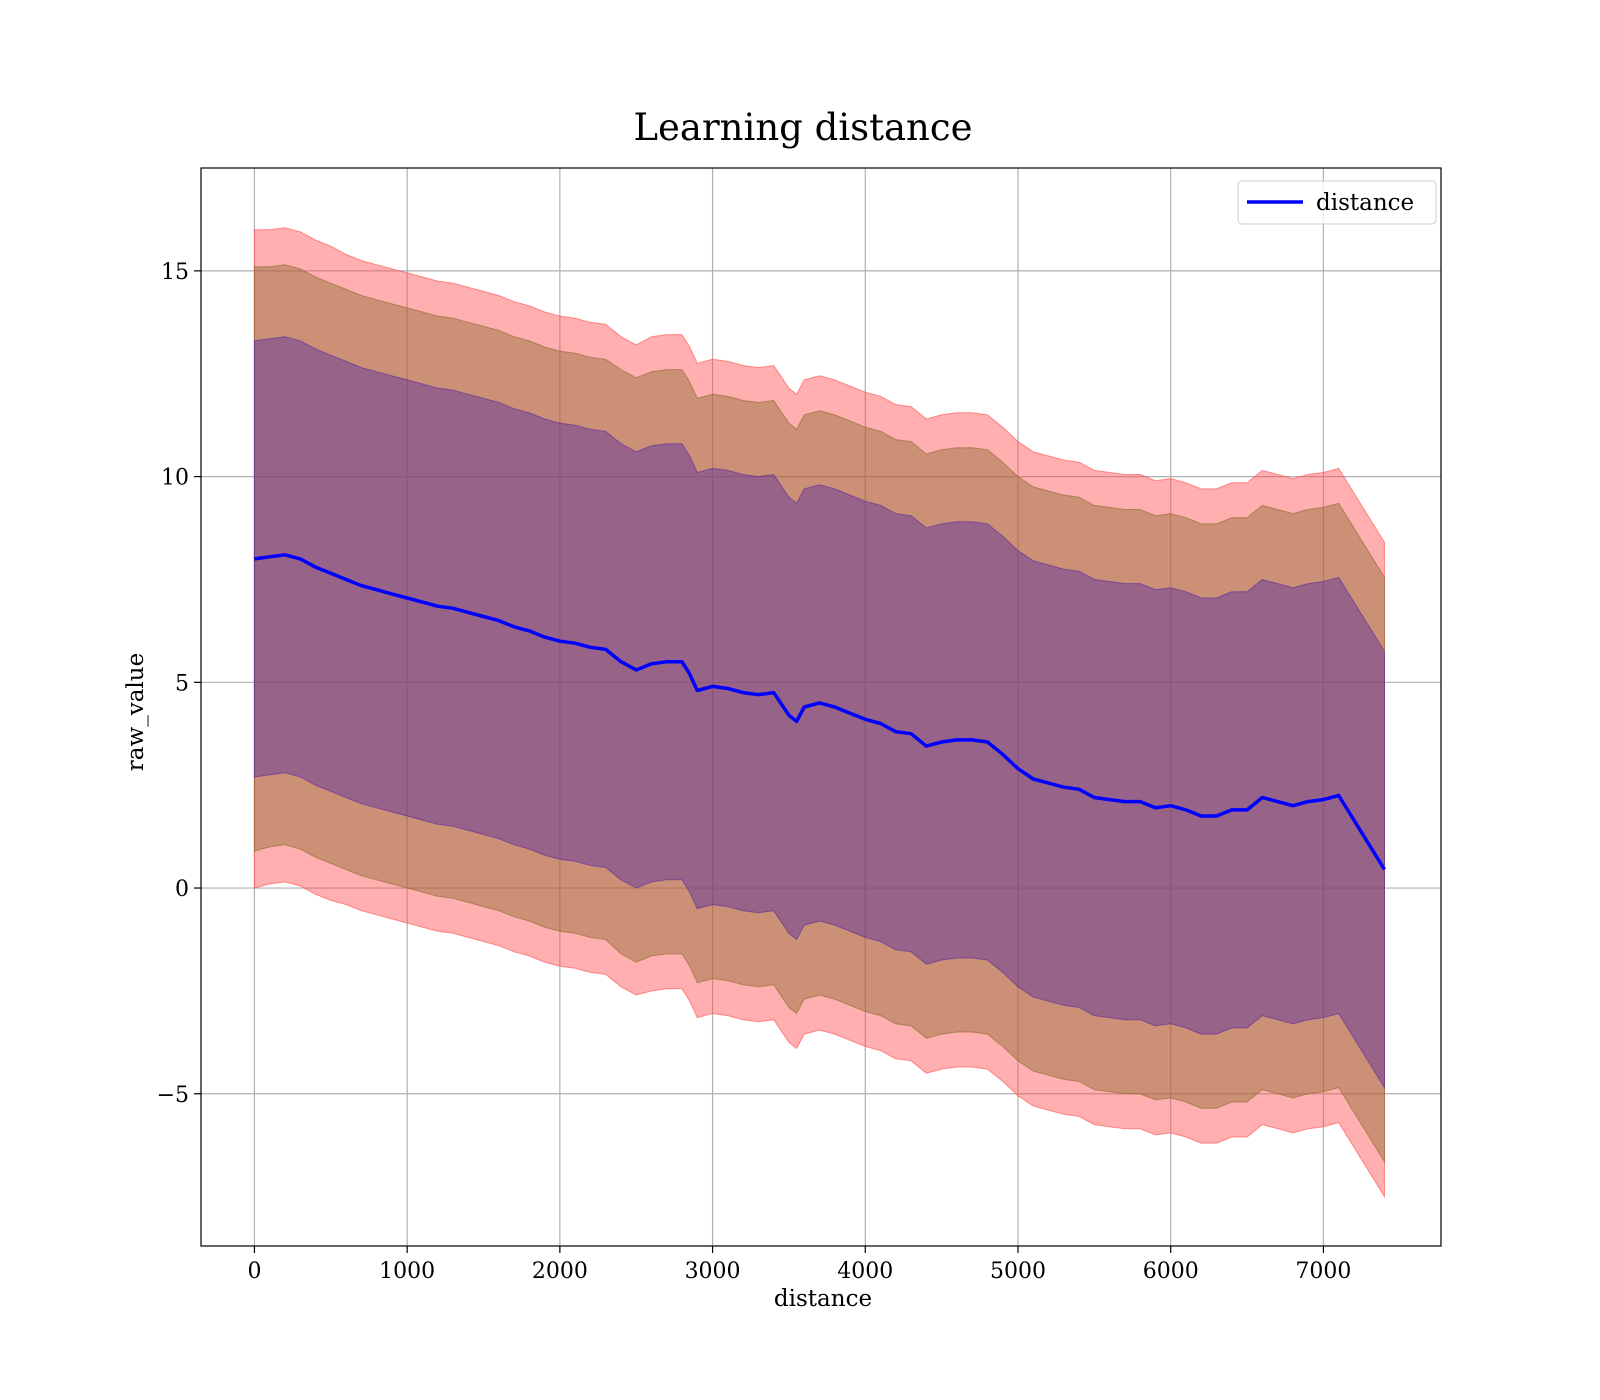 The image size is (1600, 1400). What do you see at coordinates (173, 1095) in the screenshot?
I see `y-tick-label: −5` at bounding box center [173, 1095].